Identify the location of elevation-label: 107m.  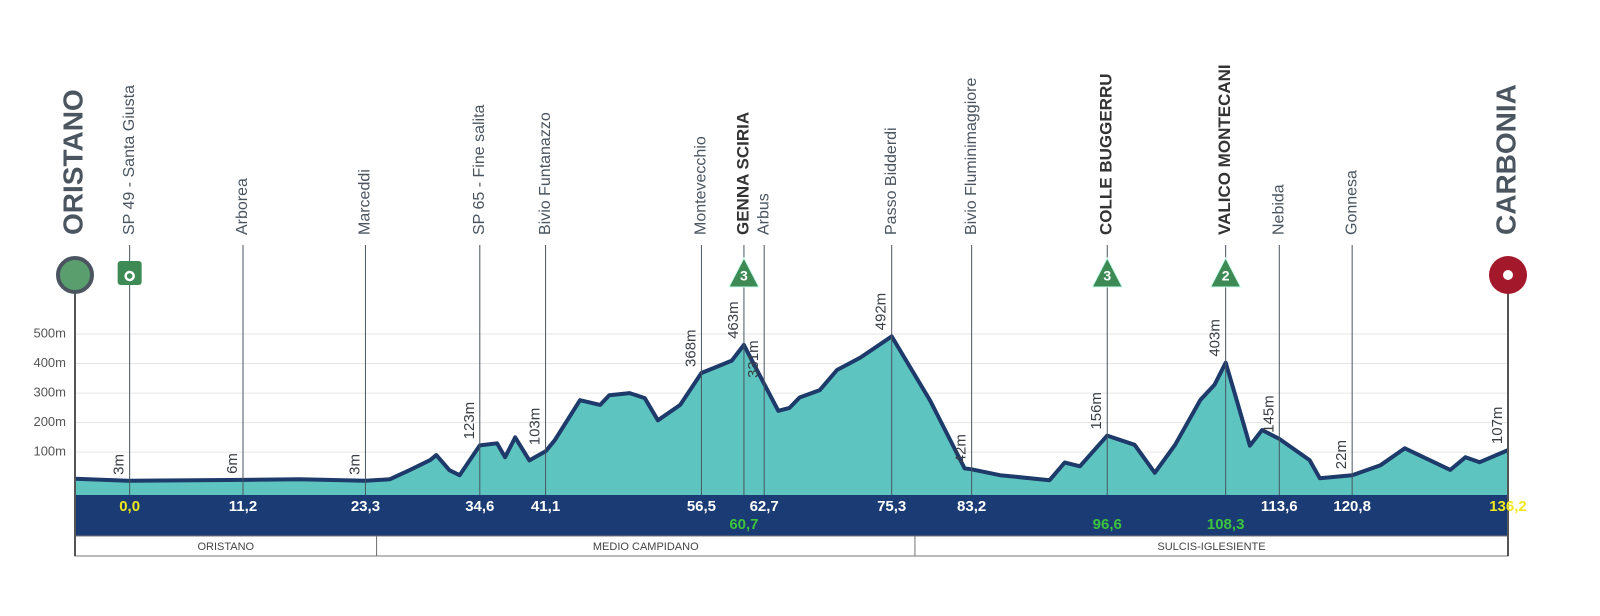
(1497, 426).